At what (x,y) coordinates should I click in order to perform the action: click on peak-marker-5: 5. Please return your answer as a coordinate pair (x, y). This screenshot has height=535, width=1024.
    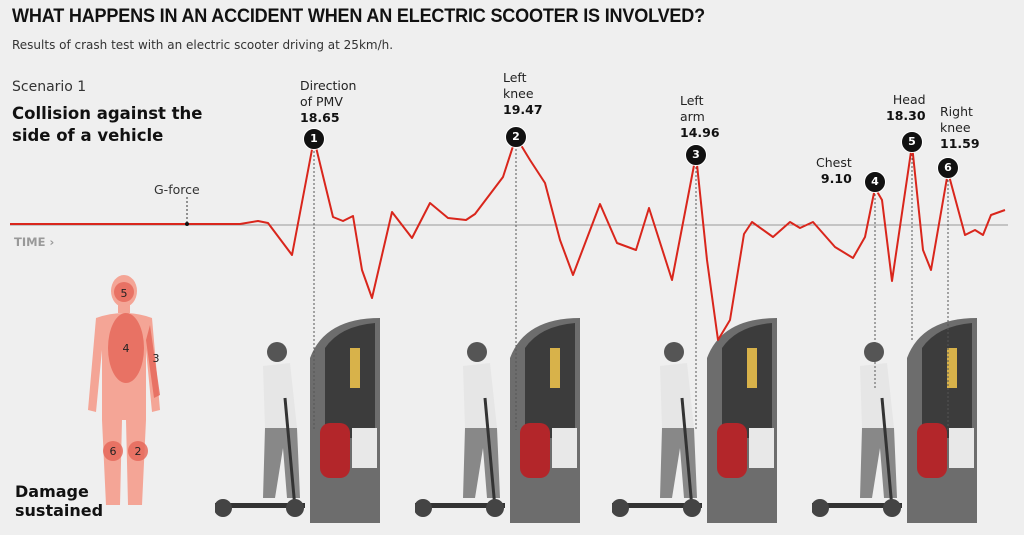
    Looking at the image, I should click on (912, 142).